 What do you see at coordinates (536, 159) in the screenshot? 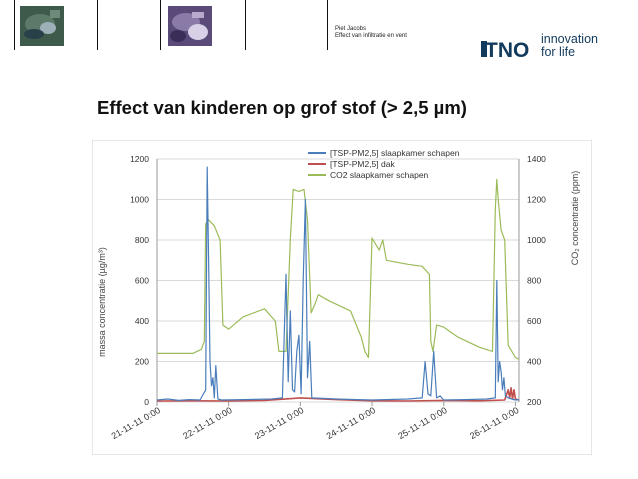
I see `y2-tick-label-6: 1400` at bounding box center [536, 159].